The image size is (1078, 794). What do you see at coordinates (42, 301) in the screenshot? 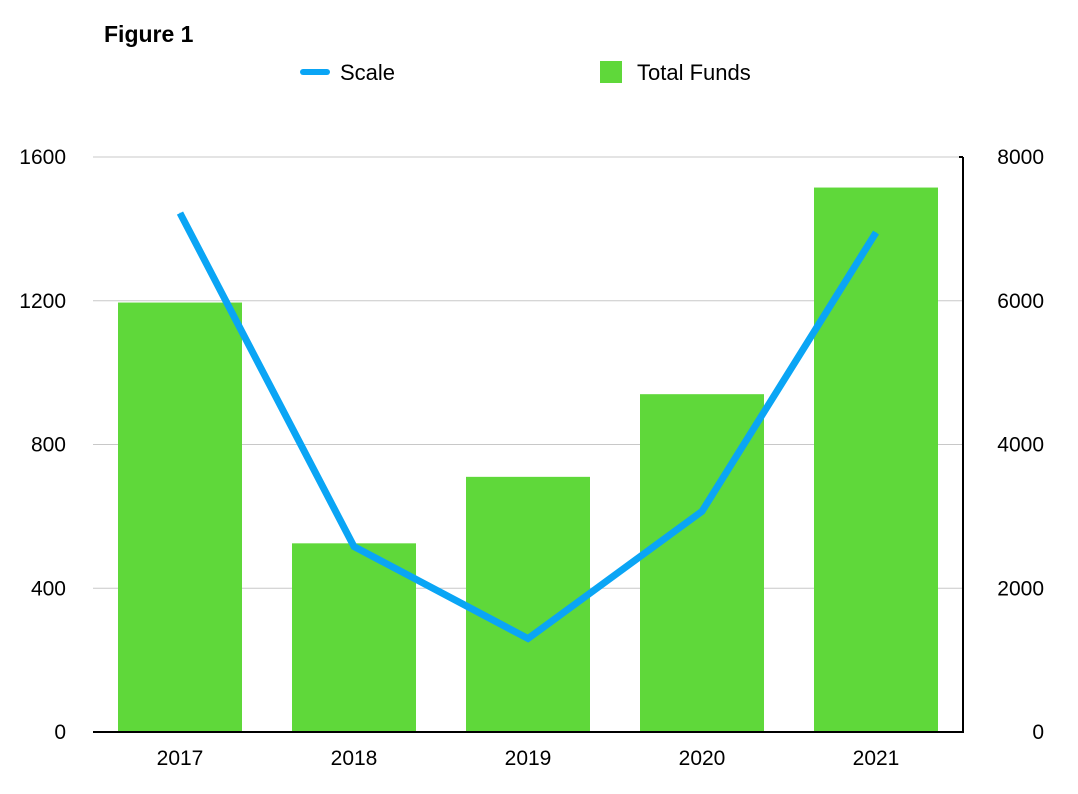
I see `left-tick-label: 1200` at bounding box center [42, 301].